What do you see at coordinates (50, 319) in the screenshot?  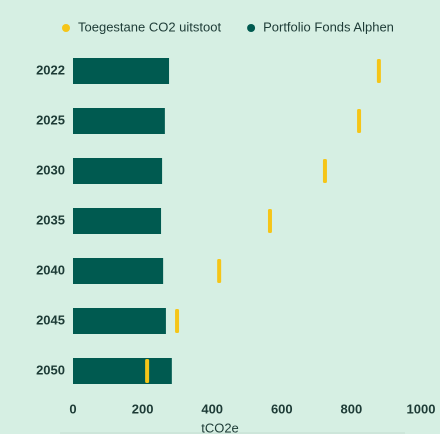 I see `y-tick-label: 2045` at bounding box center [50, 319].